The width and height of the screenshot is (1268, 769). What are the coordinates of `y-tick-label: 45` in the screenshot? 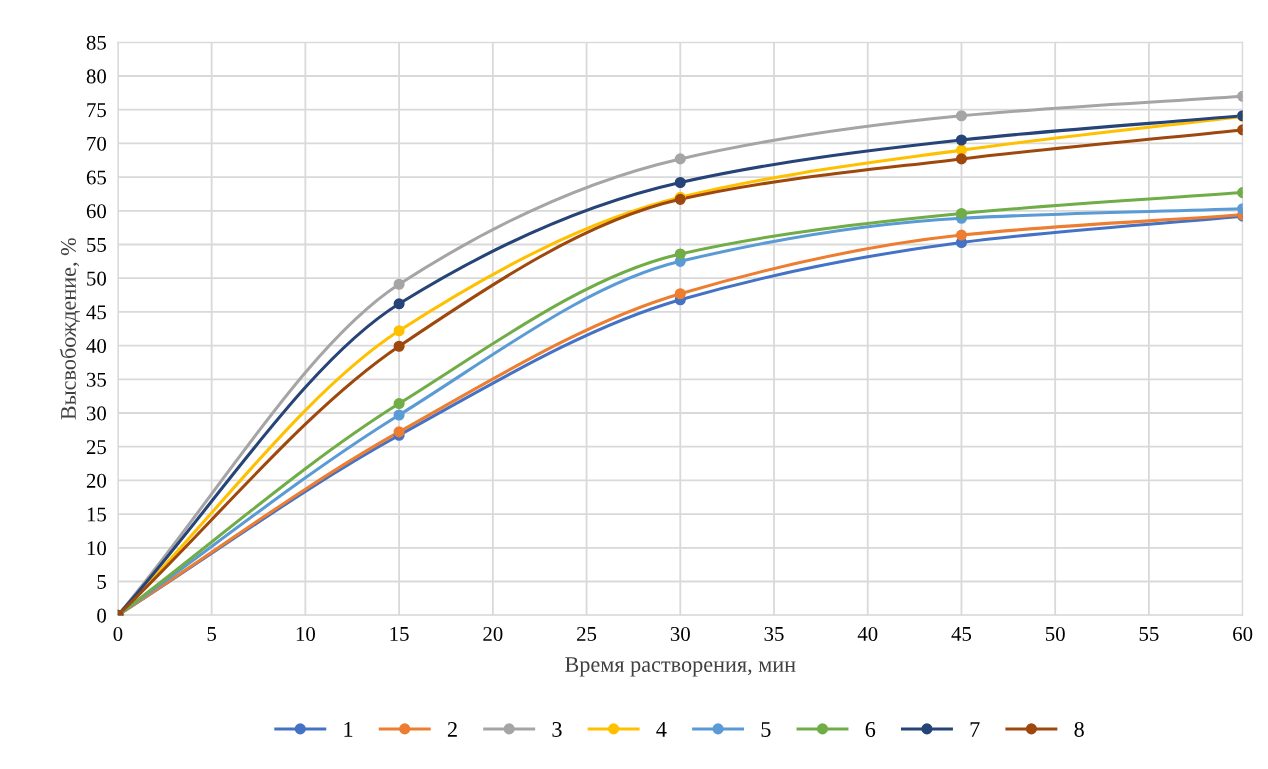 It's located at (96, 312).